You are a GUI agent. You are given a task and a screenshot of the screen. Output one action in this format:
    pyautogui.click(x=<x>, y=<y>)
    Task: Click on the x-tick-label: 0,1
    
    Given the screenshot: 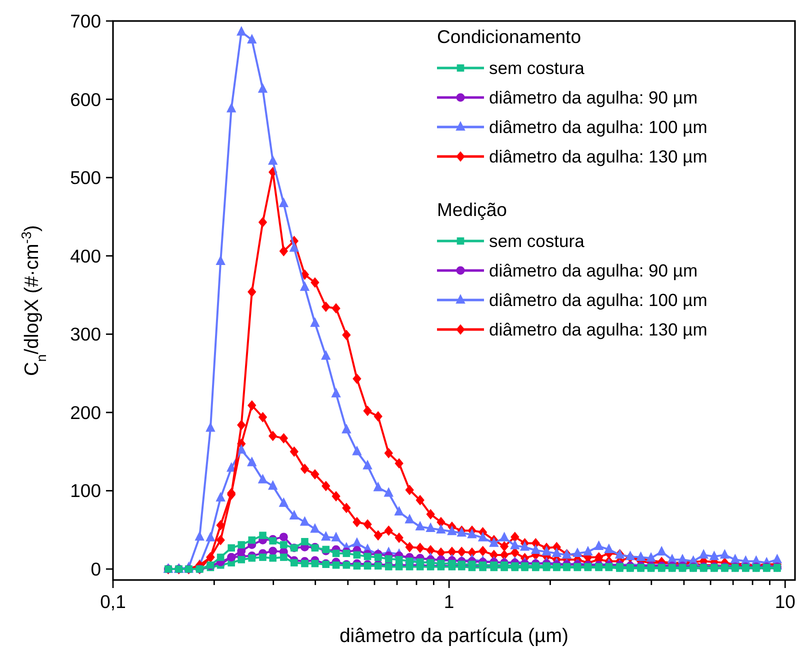 What is the action you would take?
    pyautogui.click(x=113, y=601)
    